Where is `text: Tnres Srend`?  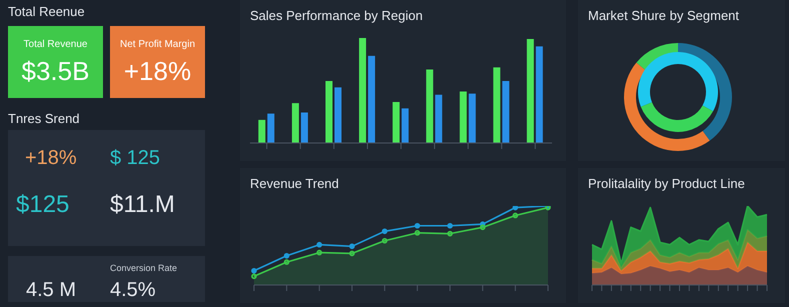
text: Tnres Srend is located at coordinates (44, 118).